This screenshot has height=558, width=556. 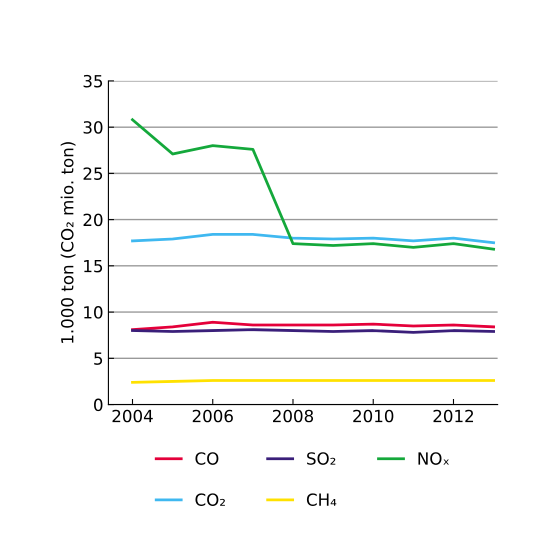 What do you see at coordinates (93, 81) in the screenshot?
I see `y-tick-label: 35` at bounding box center [93, 81].